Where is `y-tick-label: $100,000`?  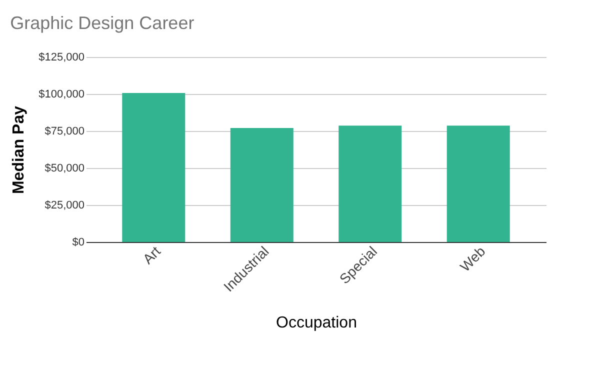 y-tick-label: $100,000 is located at coordinates (61, 94).